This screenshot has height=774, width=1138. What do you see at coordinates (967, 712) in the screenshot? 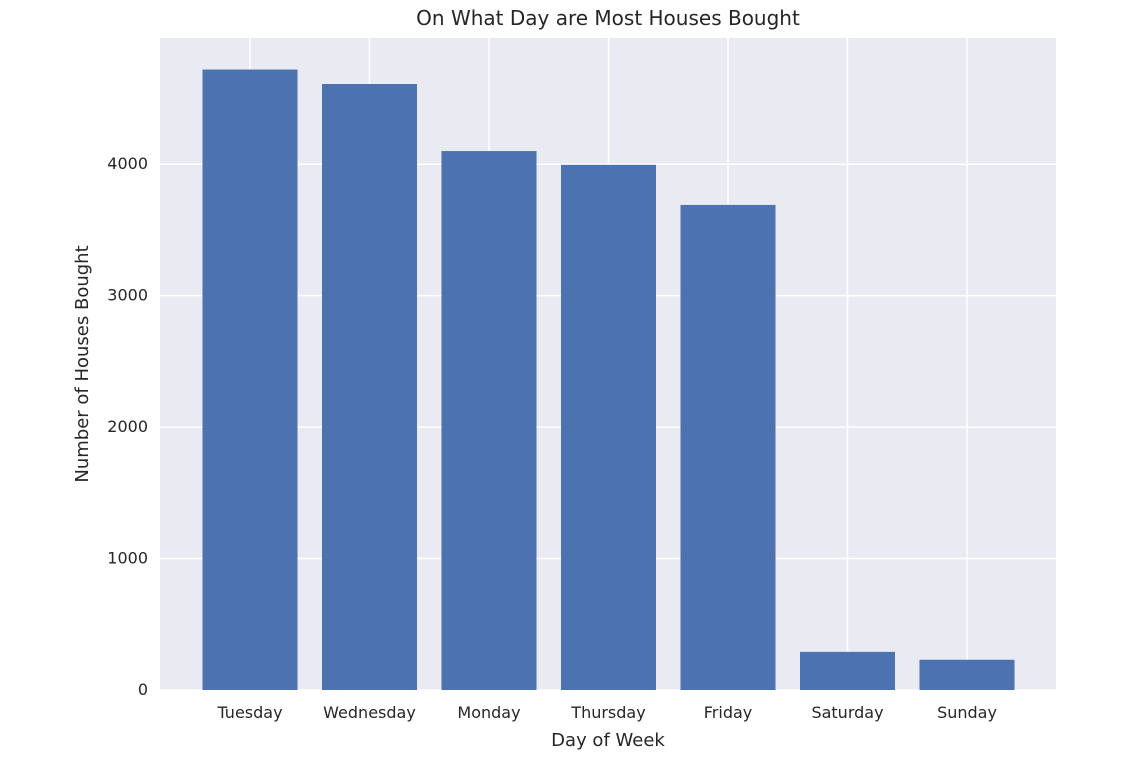
I see `x-tick-label: Sunday` at bounding box center [967, 712].